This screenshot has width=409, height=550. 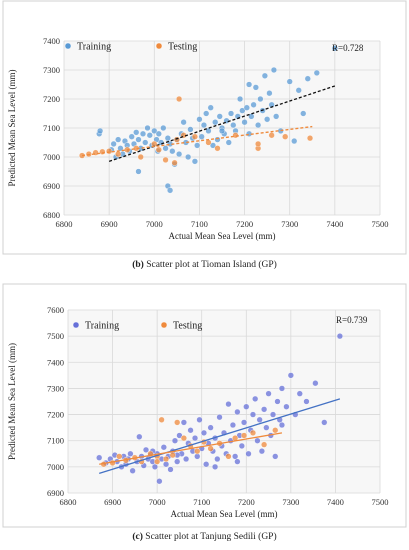 I want to click on y-tick-label: 7600, so click(x=55, y=310).